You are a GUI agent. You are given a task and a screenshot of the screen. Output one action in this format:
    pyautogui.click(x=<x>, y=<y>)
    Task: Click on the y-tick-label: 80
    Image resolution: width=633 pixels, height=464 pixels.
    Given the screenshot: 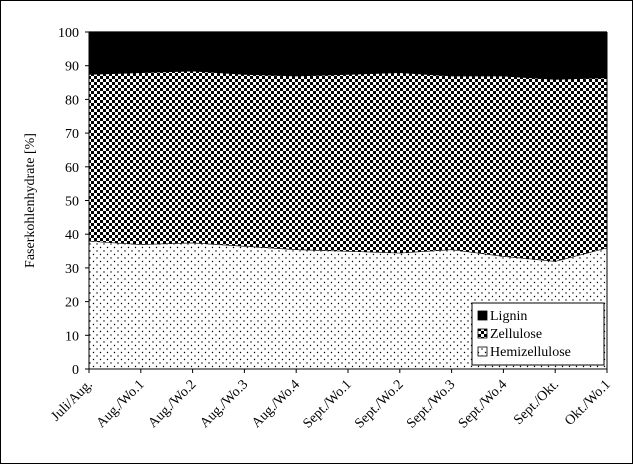 What is the action you would take?
    pyautogui.click(x=72, y=100)
    